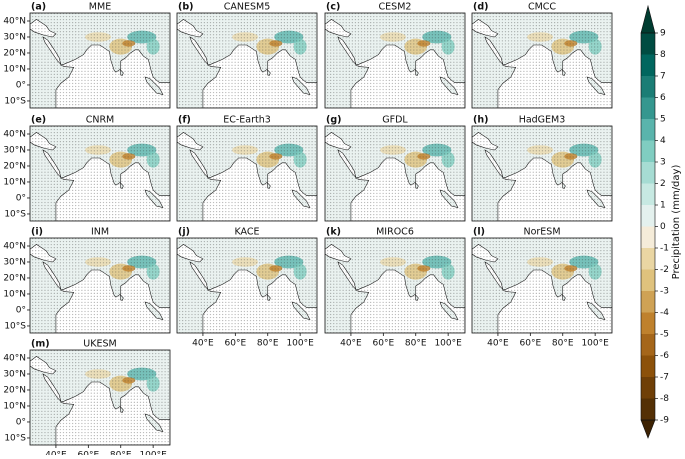 The image size is (685, 459). Describe the element at coordinates (542, 7) in the screenshot. I see `panel-title: CMCC` at that location.